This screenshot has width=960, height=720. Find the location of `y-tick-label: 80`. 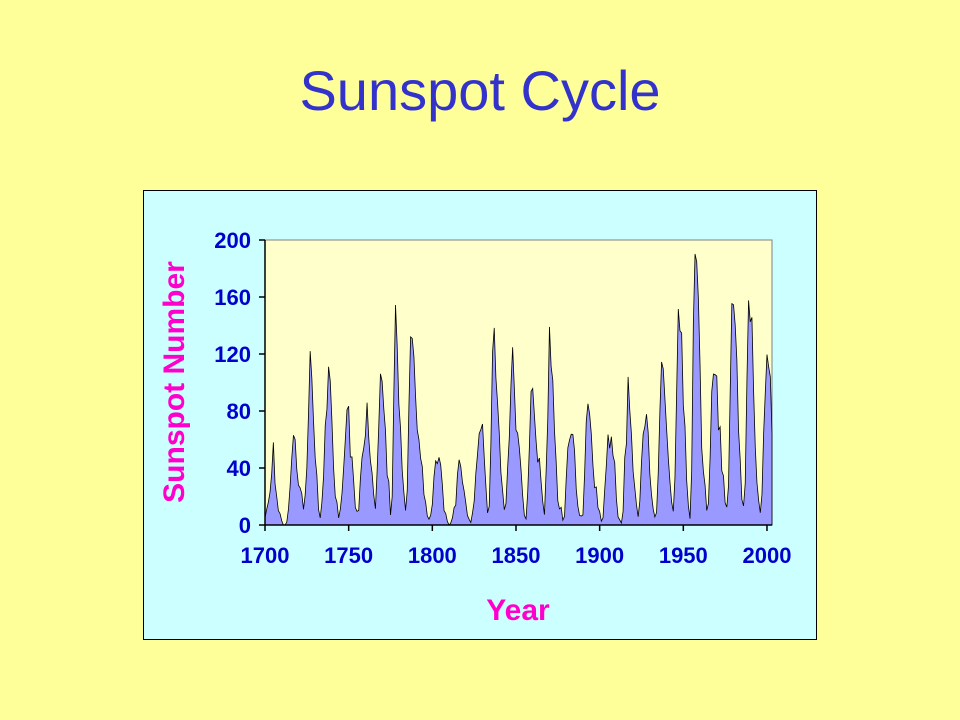

y-tick-label: 80 is located at coordinates (239, 411).